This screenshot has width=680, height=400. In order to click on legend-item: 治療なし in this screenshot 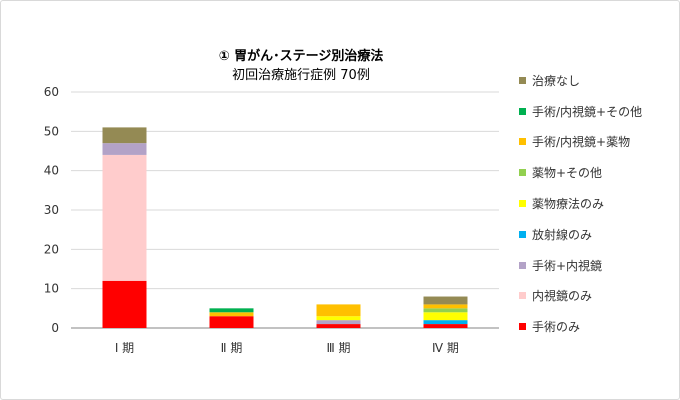, I will do `click(580, 80)`.